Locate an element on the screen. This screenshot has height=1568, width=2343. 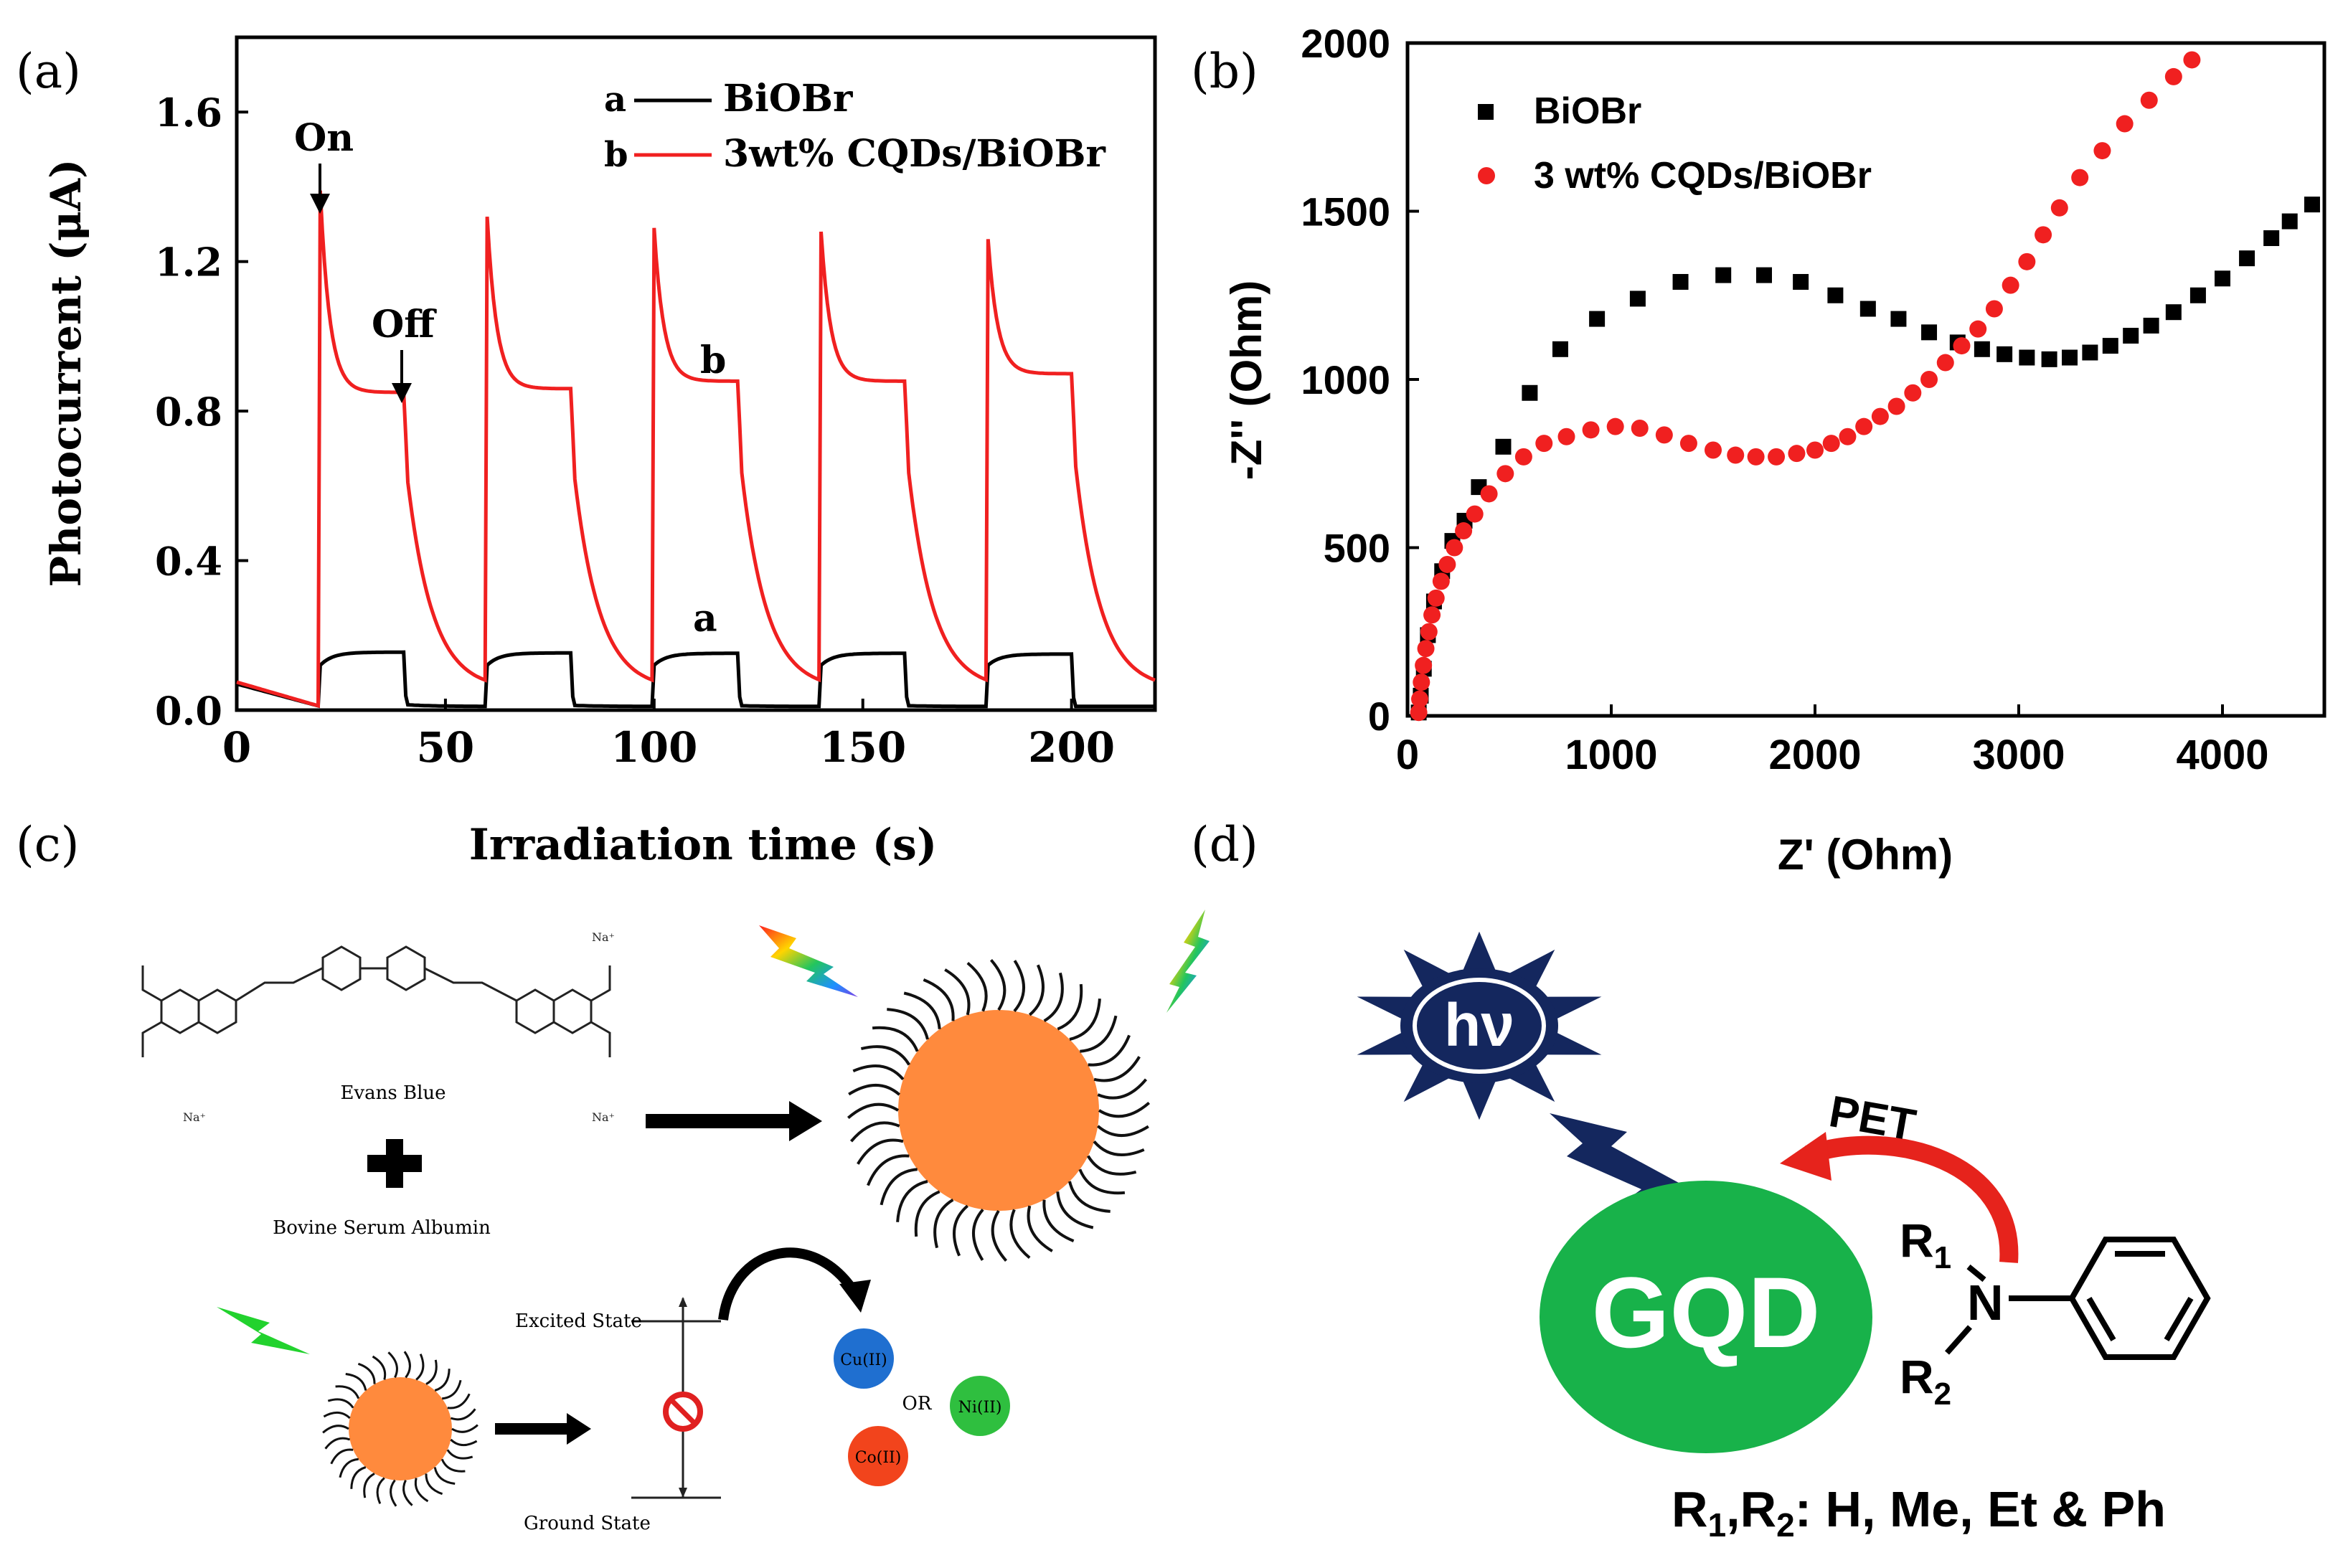
y-tick-label-b: 2000 is located at coordinates (1345, 44).